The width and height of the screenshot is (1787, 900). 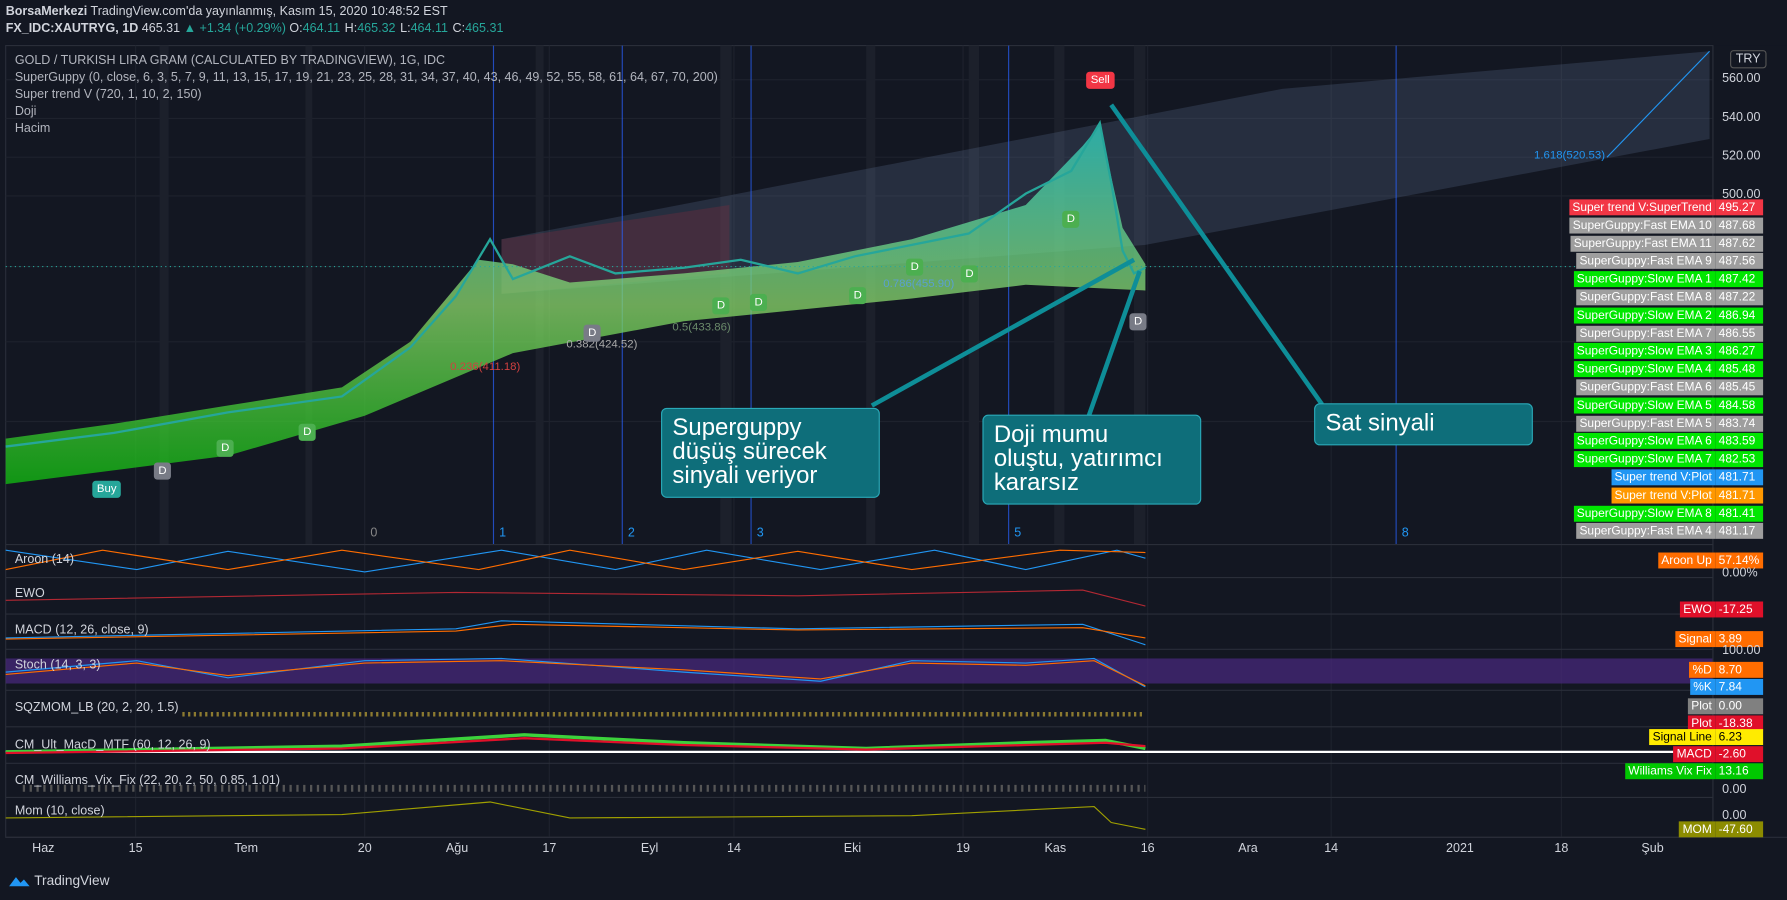 I want to click on value-badge: SuperGuppy:Fast EMA 11 487.62, so click(x=1667, y=243).